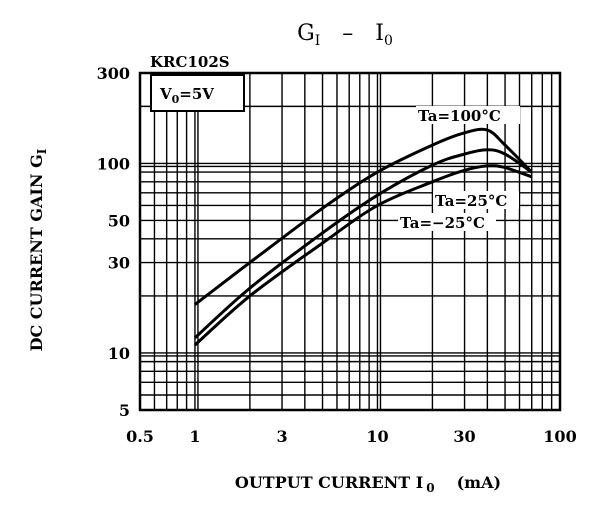  What do you see at coordinates (559, 436) in the screenshot?
I see `x-tick-label: 100` at bounding box center [559, 436].